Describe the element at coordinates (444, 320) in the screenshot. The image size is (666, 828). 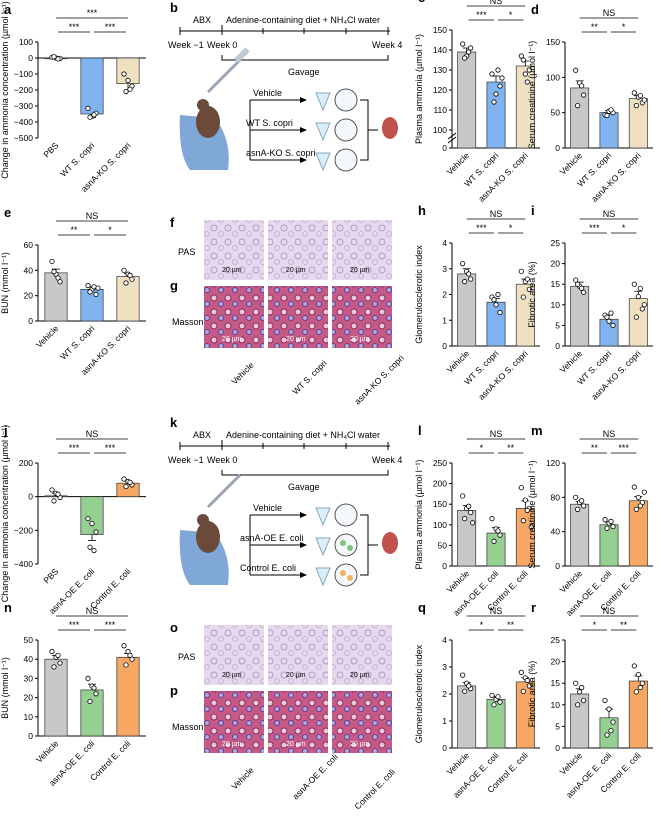
I see `y-tick-label: 1` at that location.